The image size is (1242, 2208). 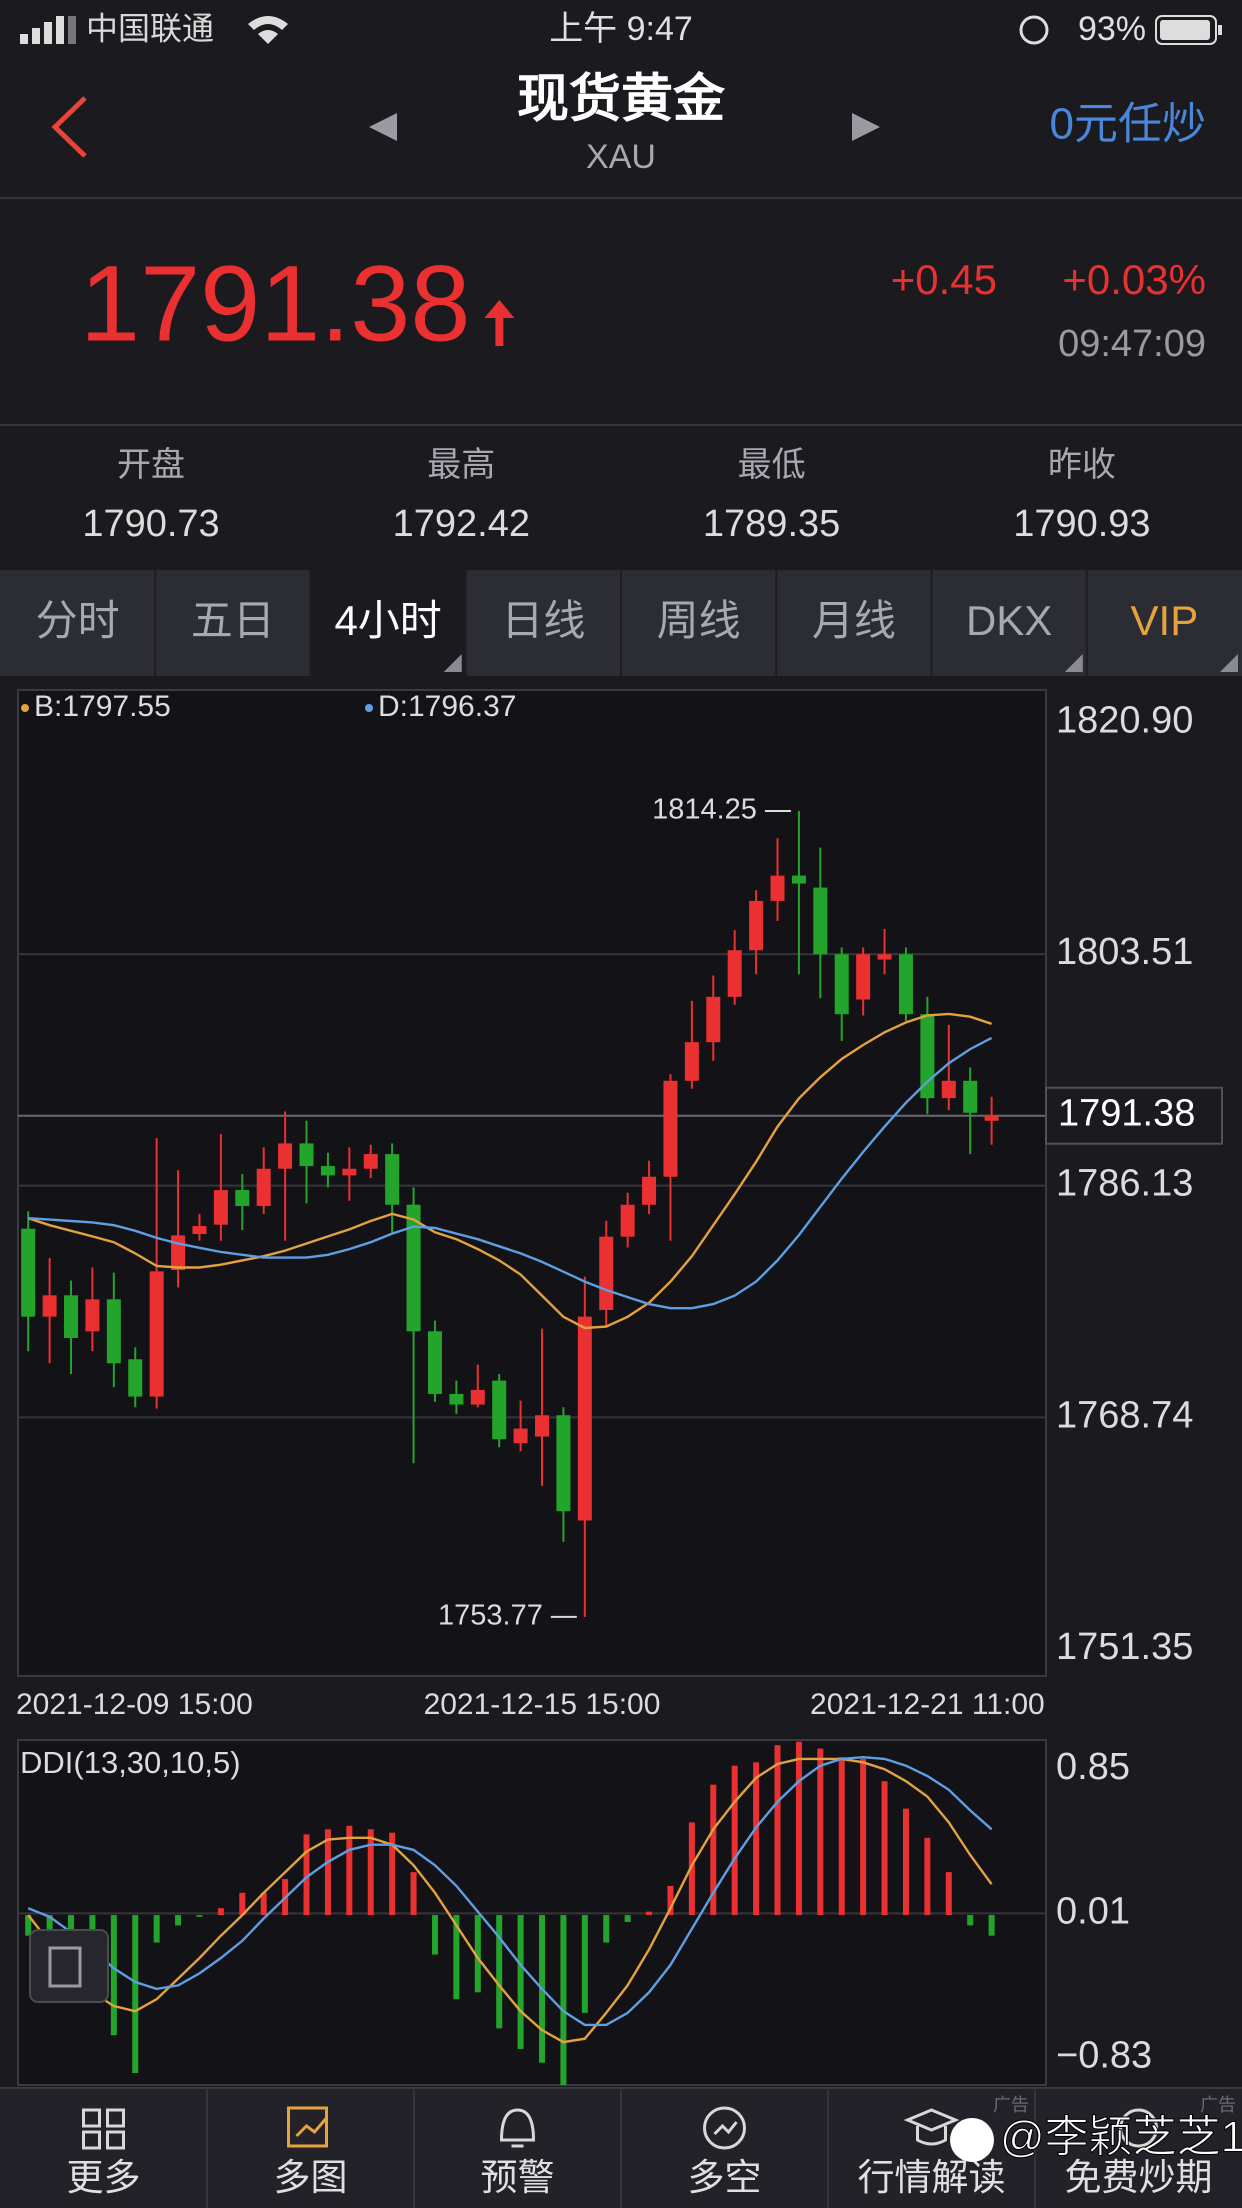 I want to click on overlay-button, so click(x=69, y=1966).